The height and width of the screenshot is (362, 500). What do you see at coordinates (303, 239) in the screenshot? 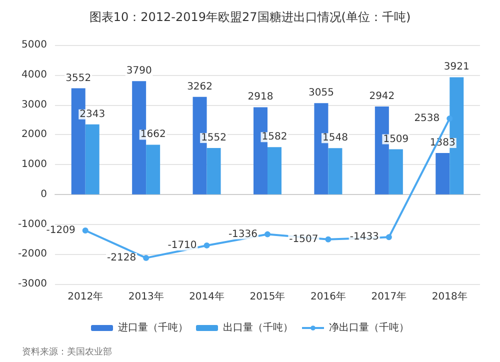
I see `data-label: -1507` at bounding box center [303, 239].